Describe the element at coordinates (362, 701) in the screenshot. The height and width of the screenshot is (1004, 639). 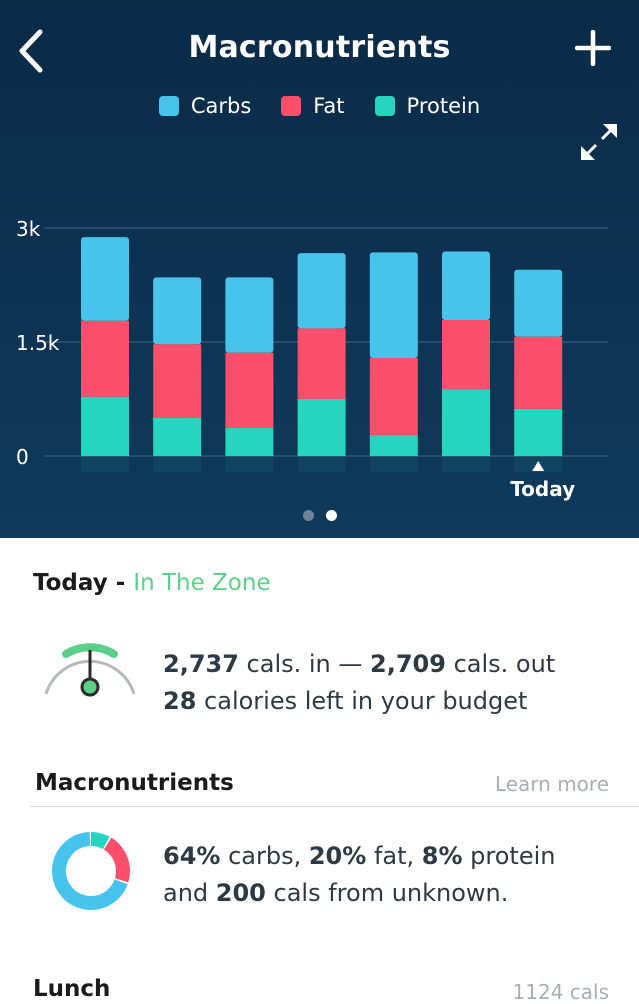
I see `cals-left-text: calories left in your budget` at that location.